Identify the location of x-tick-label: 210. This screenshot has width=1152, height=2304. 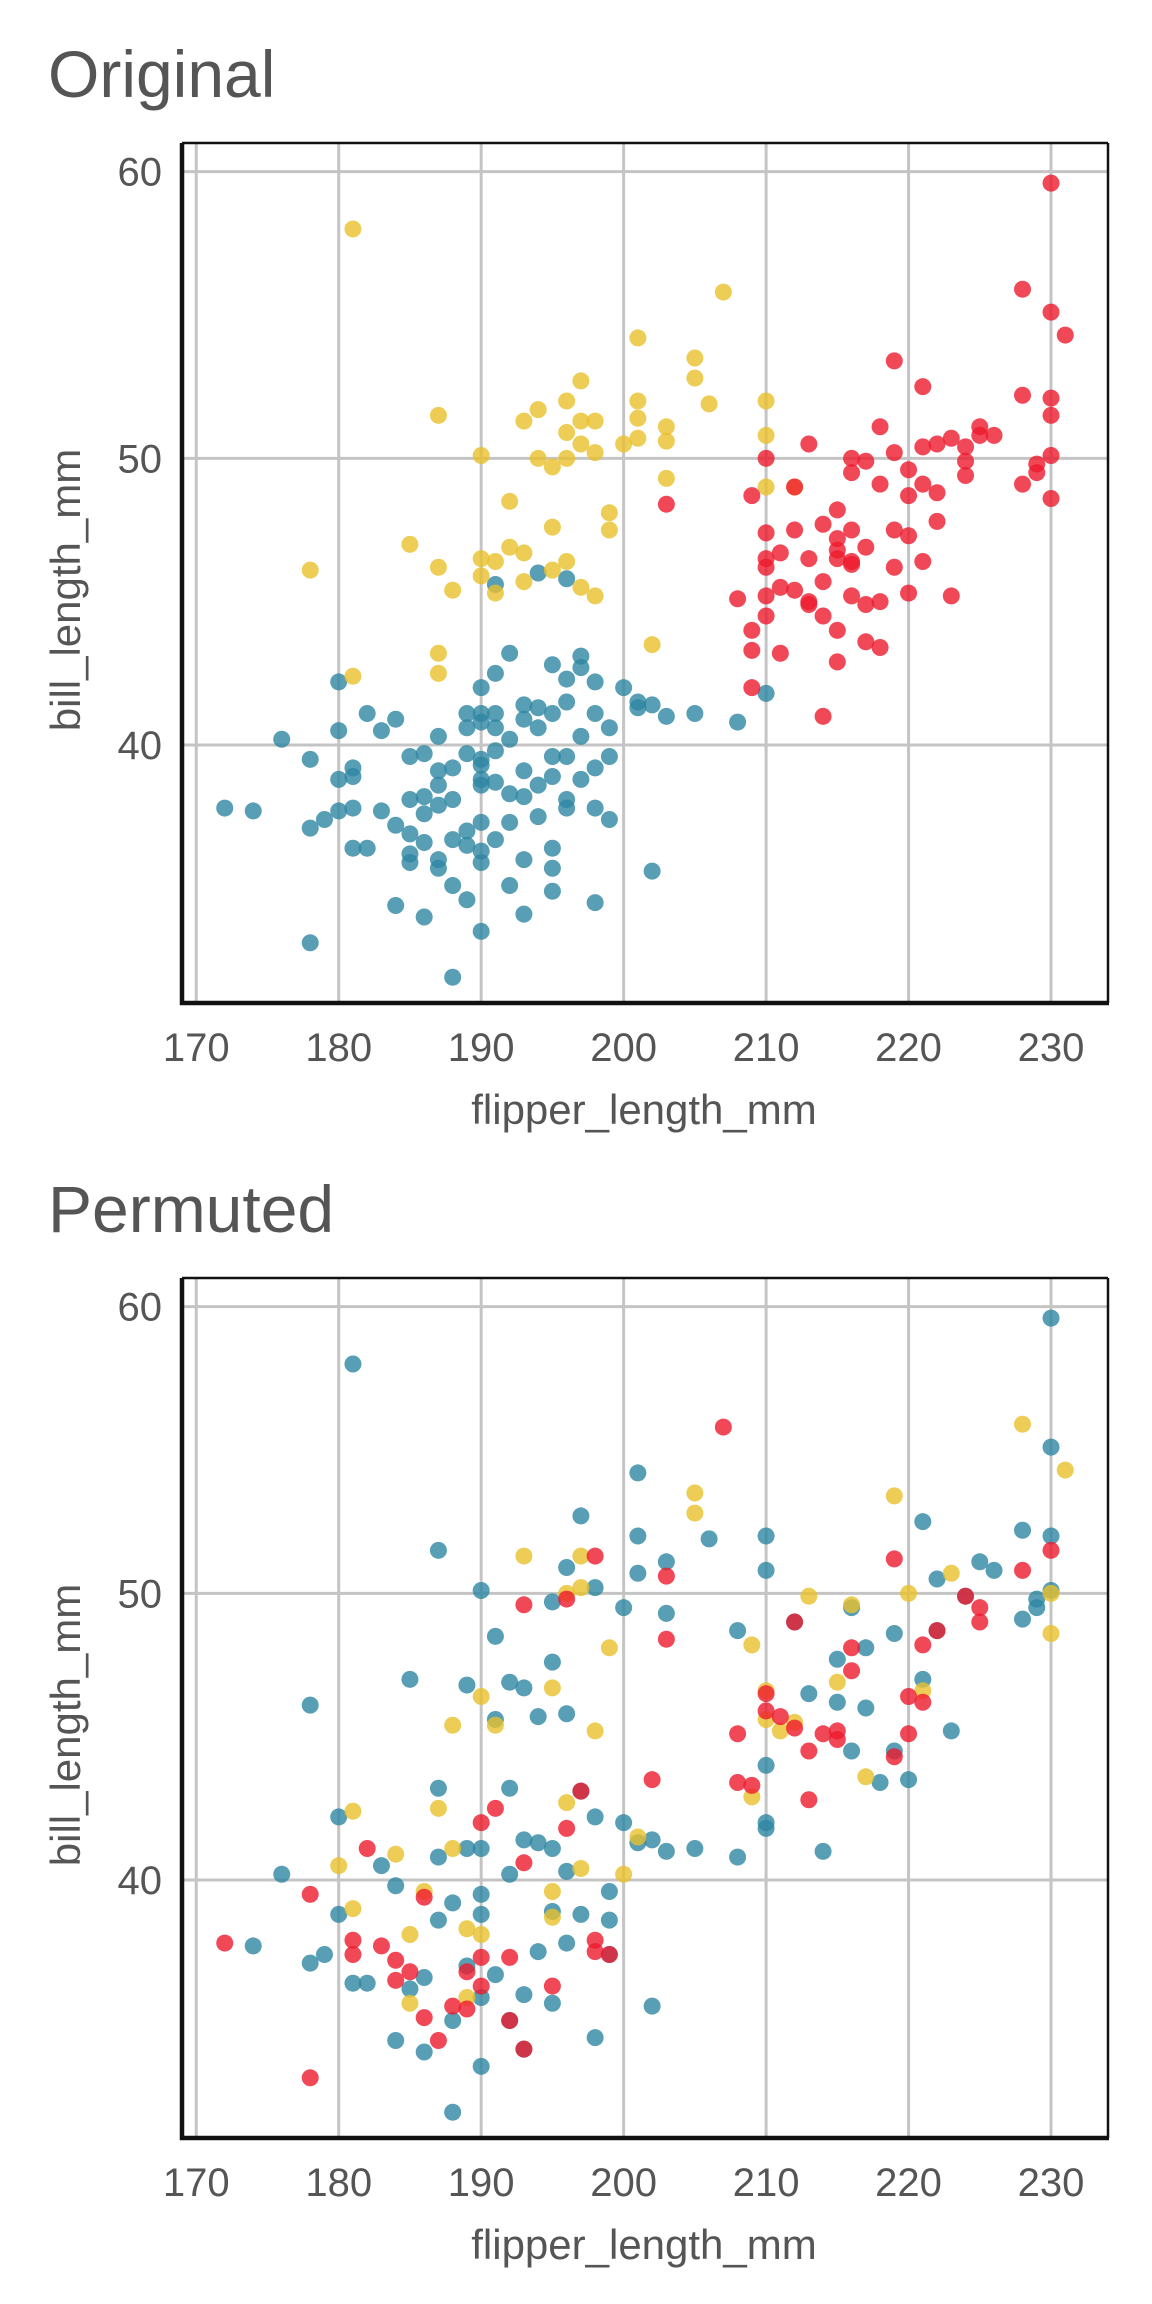
(766, 1048).